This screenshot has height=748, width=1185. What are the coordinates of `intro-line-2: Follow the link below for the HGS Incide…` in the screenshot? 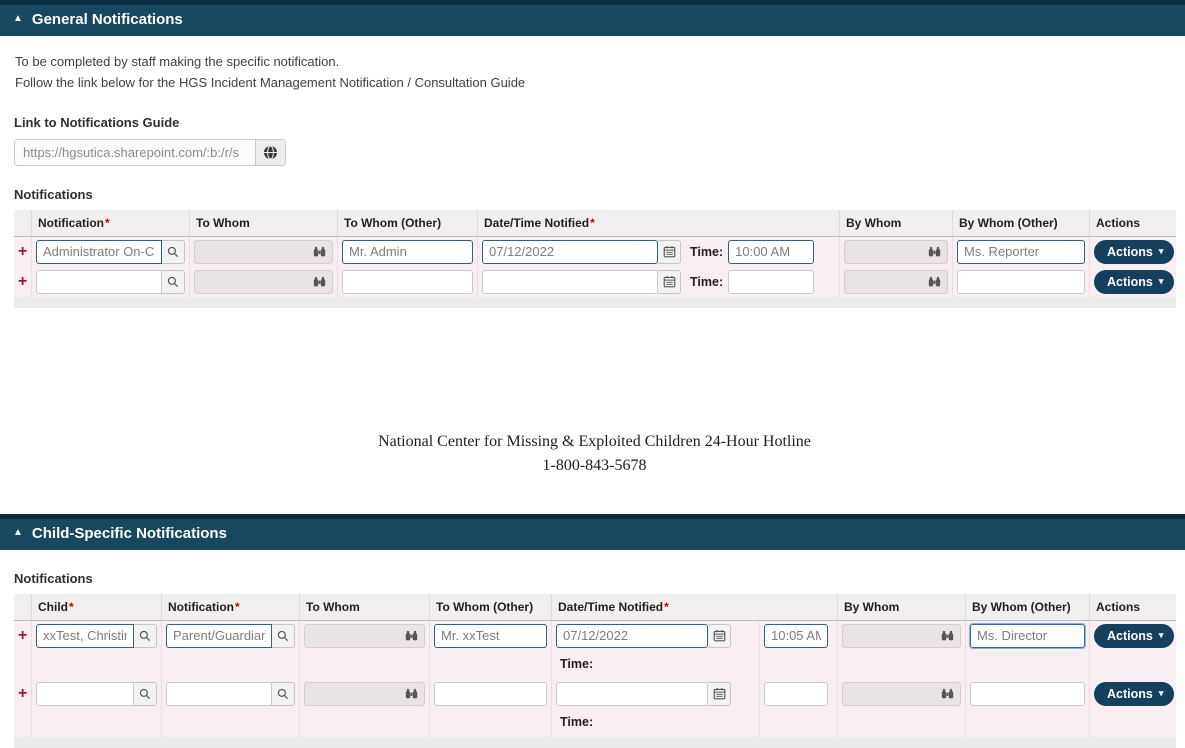 It's located at (270, 82).